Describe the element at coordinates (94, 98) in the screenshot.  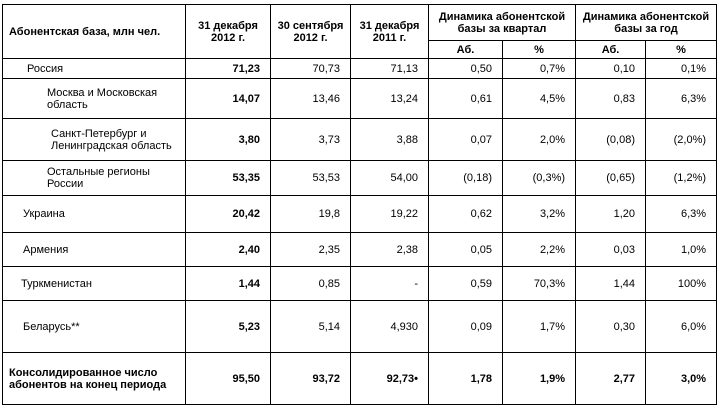
I see `row-label: Москва и Московская область` at that location.